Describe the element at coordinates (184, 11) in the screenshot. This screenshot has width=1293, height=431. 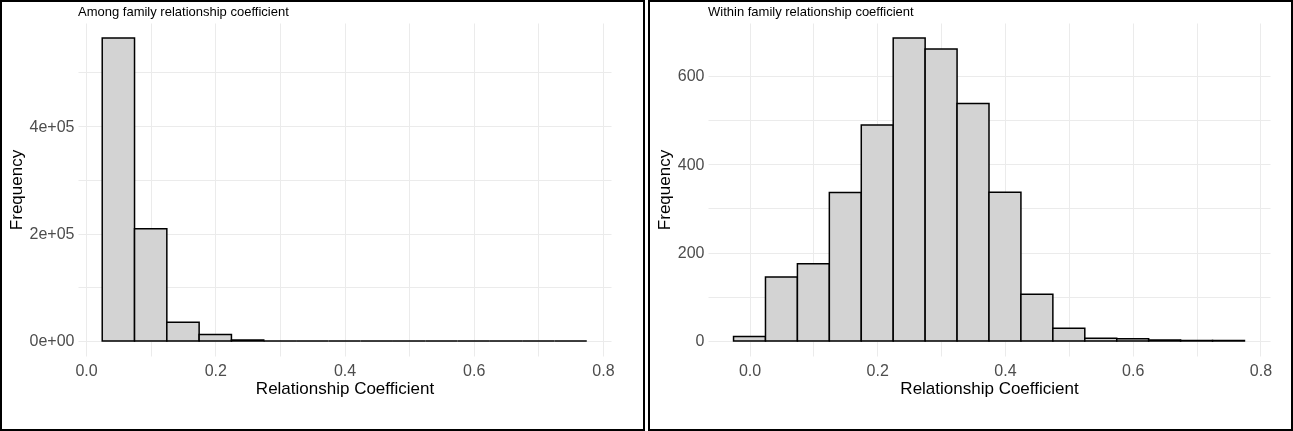
I see `chart-title: Among family relationship coefficient` at that location.